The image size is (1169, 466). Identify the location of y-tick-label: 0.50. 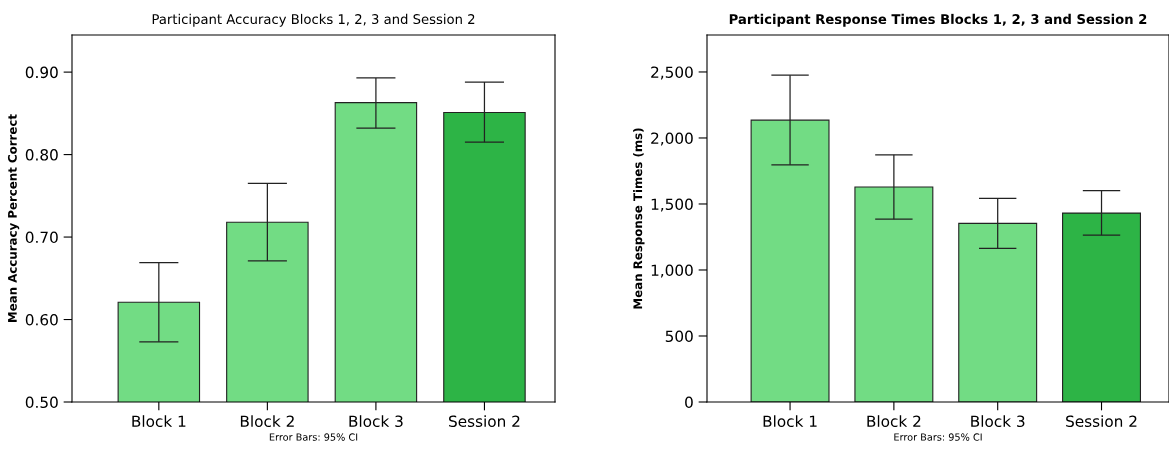
(41, 402).